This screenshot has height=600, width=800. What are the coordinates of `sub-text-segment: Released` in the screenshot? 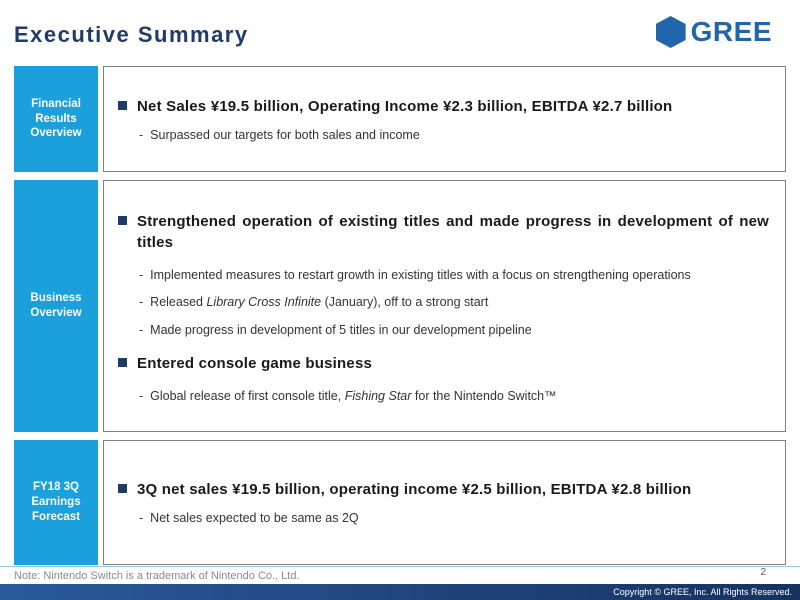 It's located at (178, 302).